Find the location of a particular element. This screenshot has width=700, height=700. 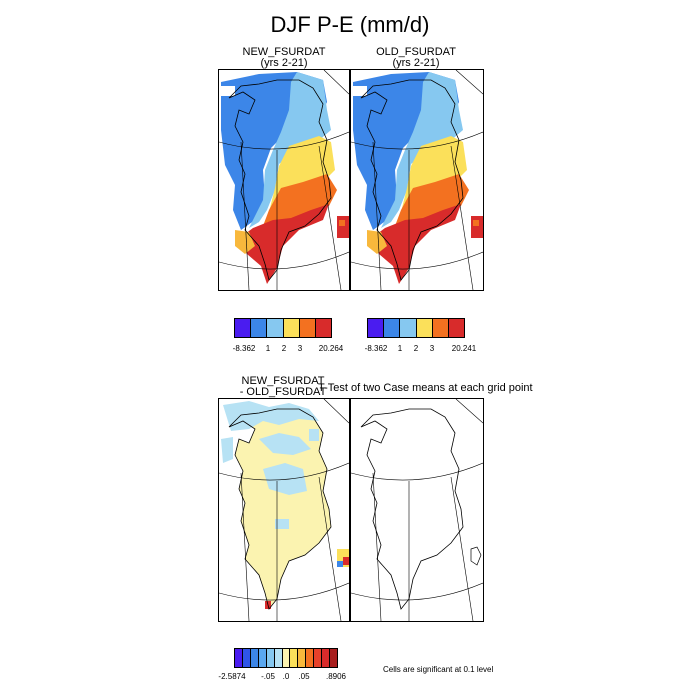

diff-panel-title-block: NEW_FSURDAT - OLD_FSURDAT is located at coordinates (283, 387).